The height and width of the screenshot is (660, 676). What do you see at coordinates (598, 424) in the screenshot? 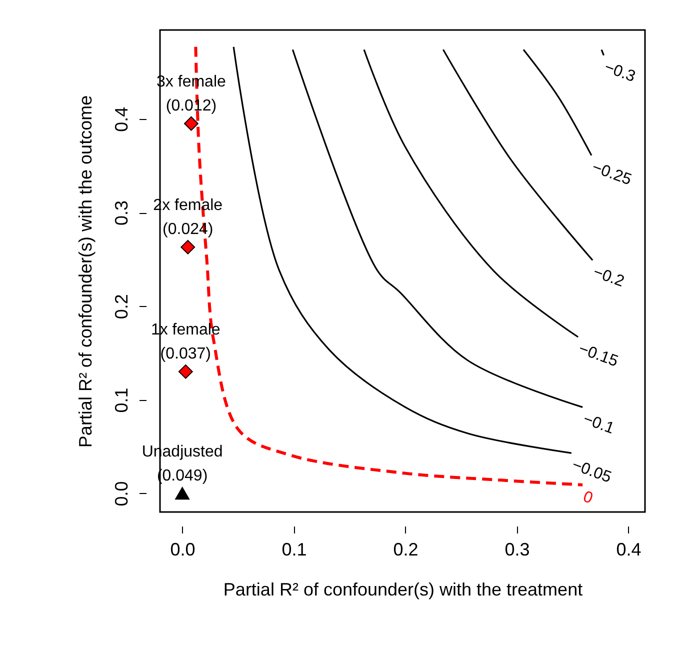
I see `text: −0.1` at bounding box center [598, 424].